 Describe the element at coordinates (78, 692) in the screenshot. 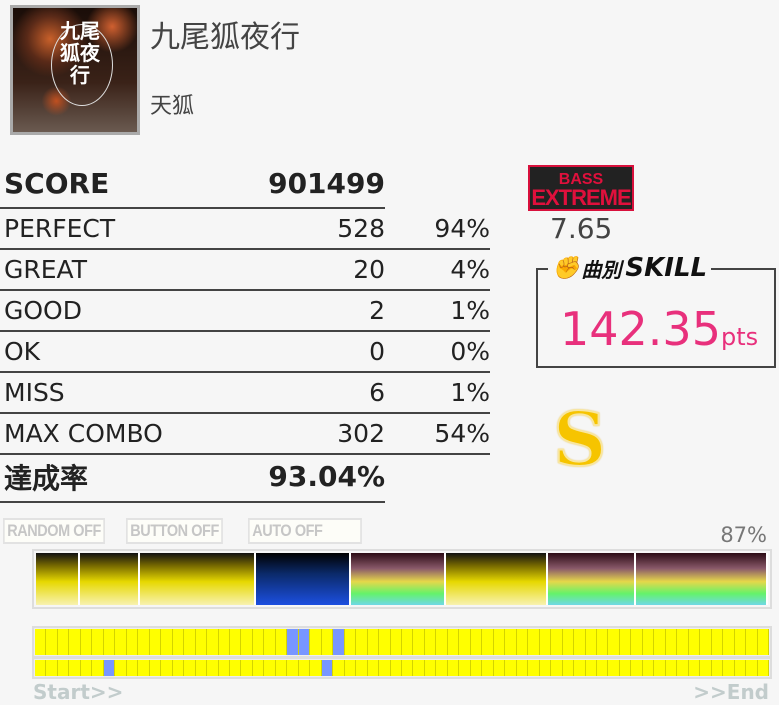

I see `start-label: Start>>` at that location.